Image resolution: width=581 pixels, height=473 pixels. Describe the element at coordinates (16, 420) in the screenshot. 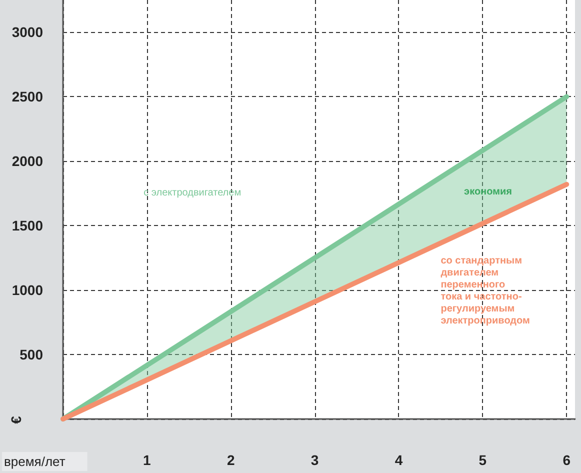

I see `y-axis-title: €` at that location.